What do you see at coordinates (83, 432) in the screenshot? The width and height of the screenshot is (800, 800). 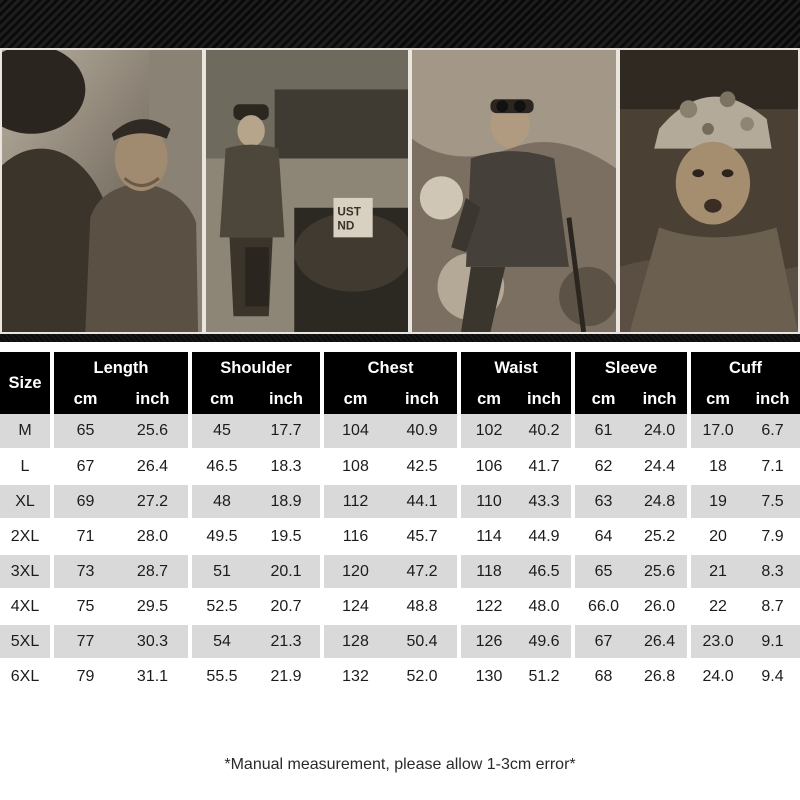 I see `measurement-cell: 65` at bounding box center [83, 432].